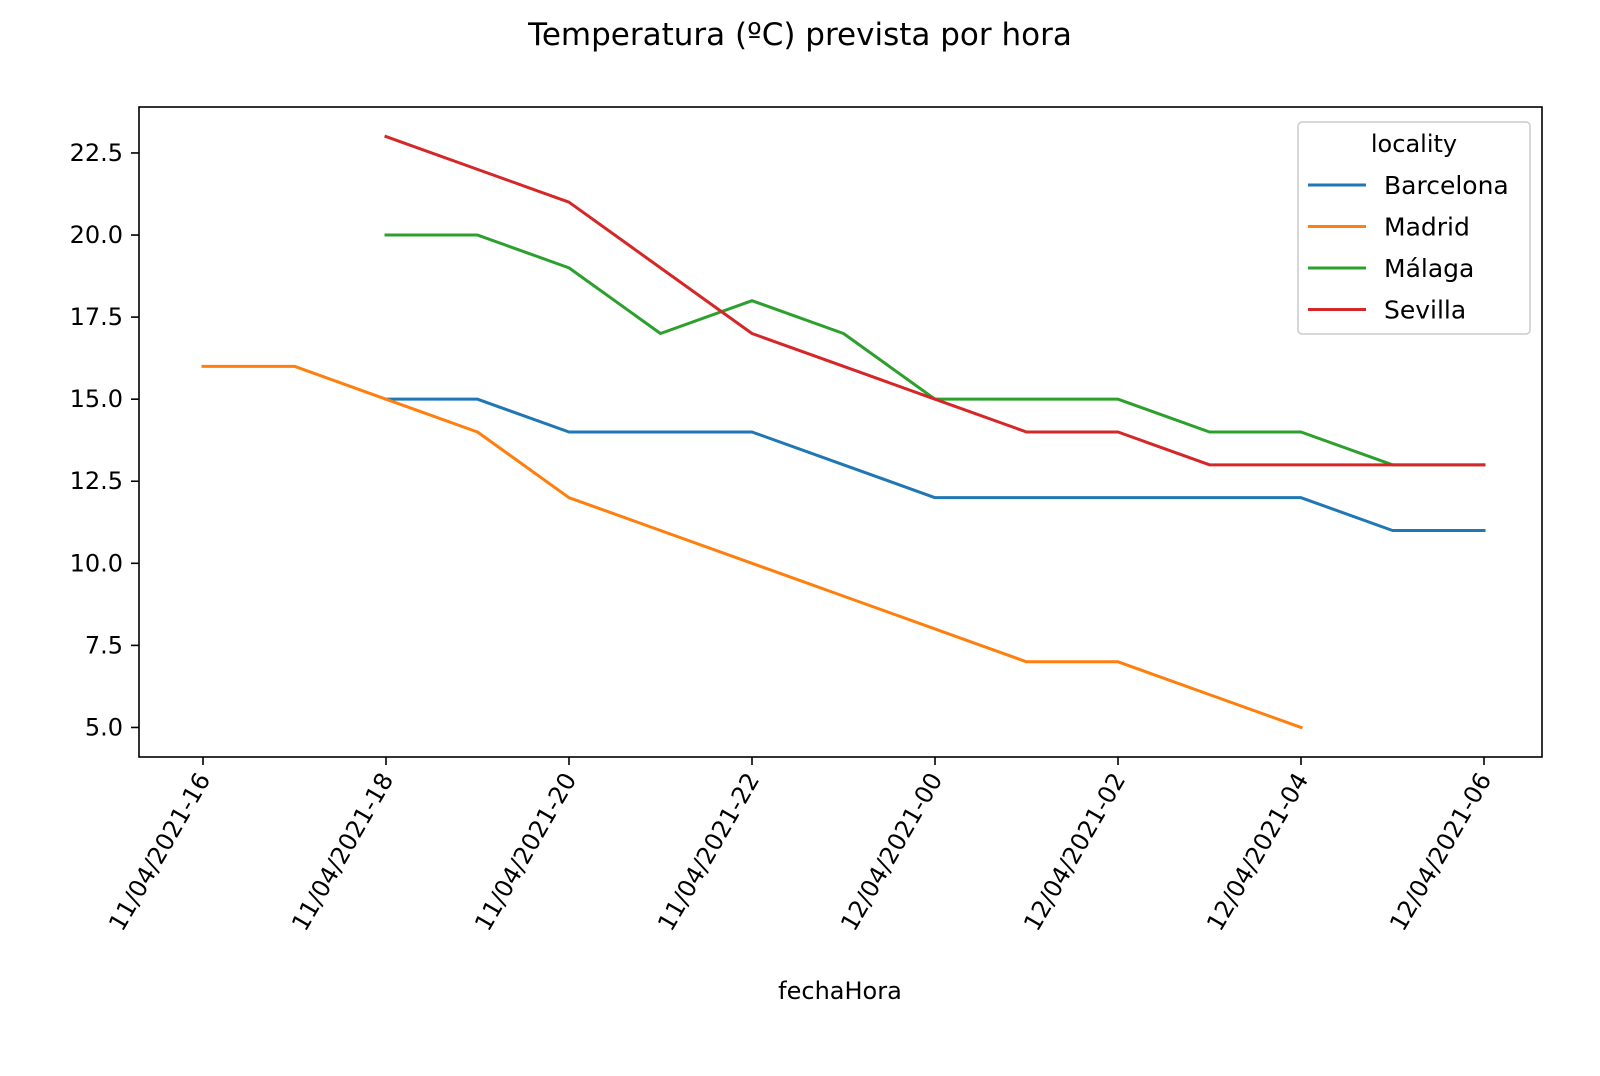  I want to click on series-line-barcelona, so click(935, 464).